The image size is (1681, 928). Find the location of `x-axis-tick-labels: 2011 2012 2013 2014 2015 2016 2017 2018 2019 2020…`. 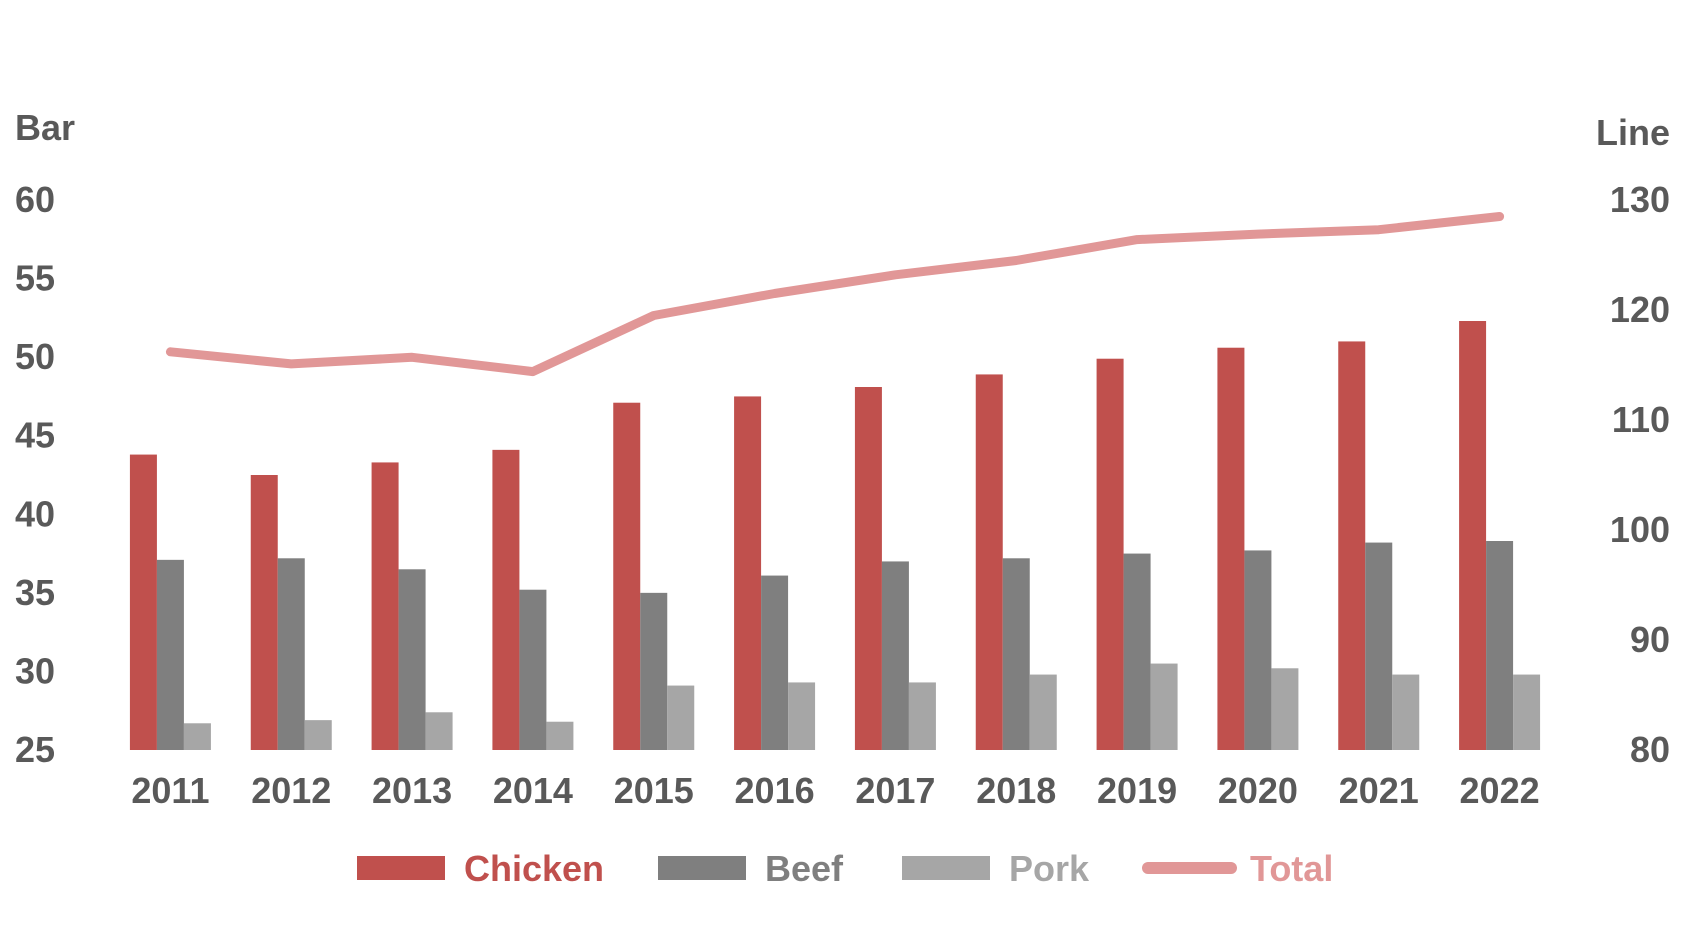

x-axis-tick-labels: 2011 2012 2013 2014 2015 2016 2017 2018 2019 2020… is located at coordinates (835, 790).